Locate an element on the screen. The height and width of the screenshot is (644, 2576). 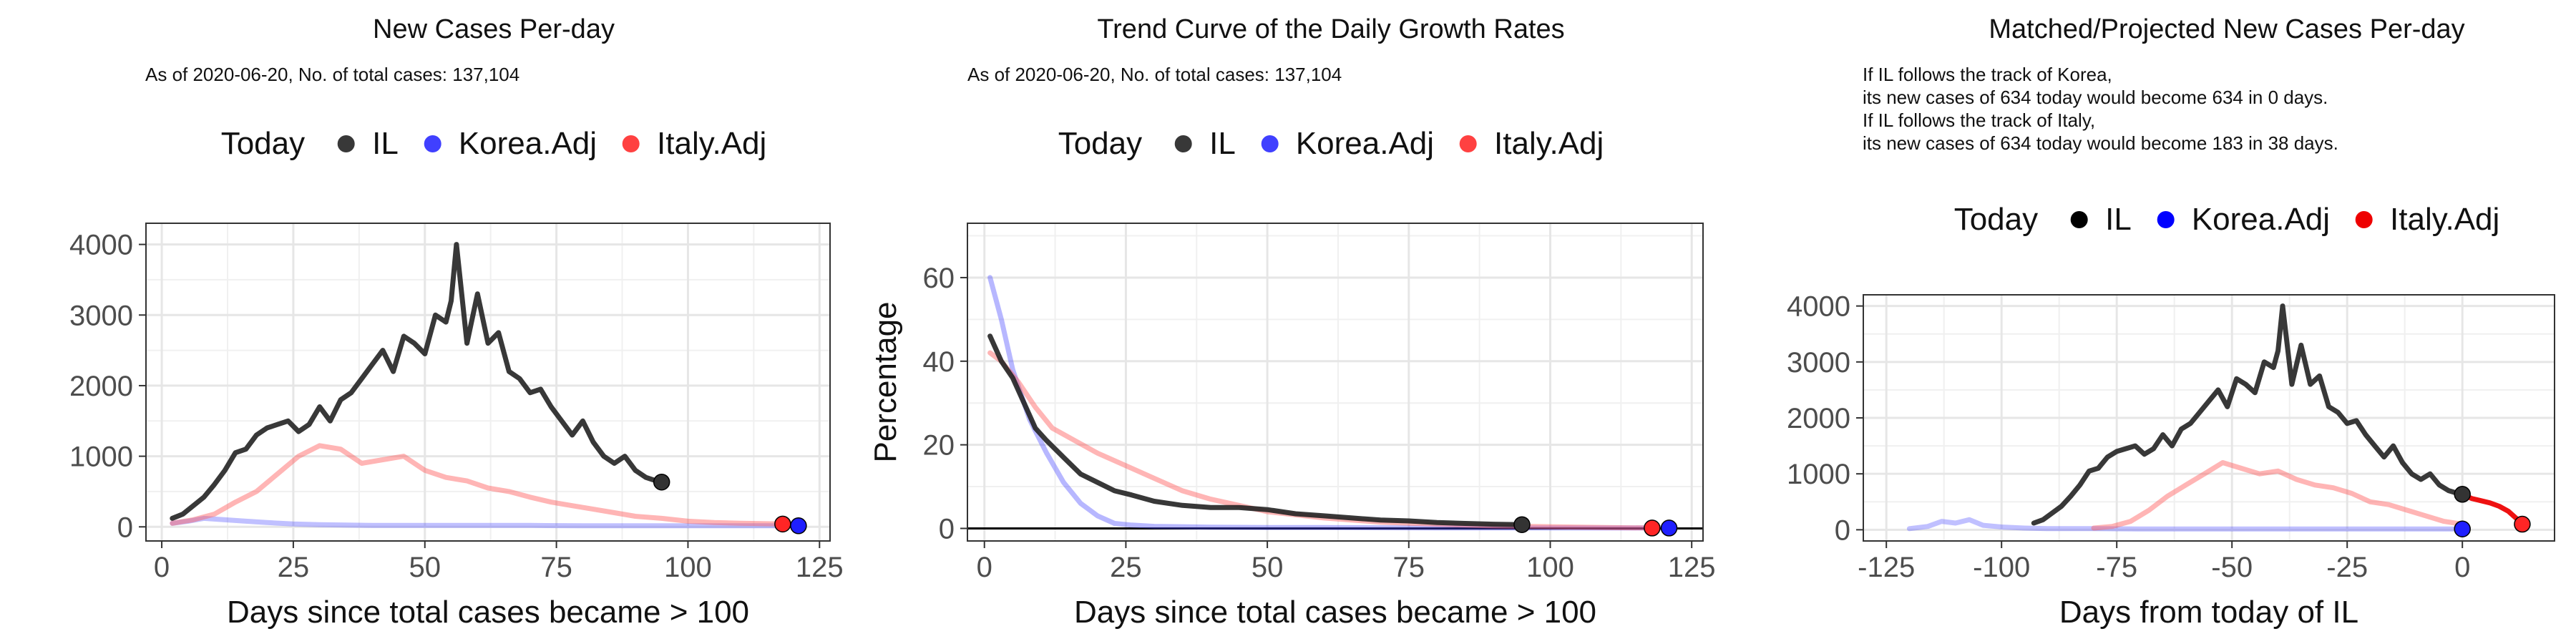
x-axis-label: Days from today of IL is located at coordinates (2208, 612).